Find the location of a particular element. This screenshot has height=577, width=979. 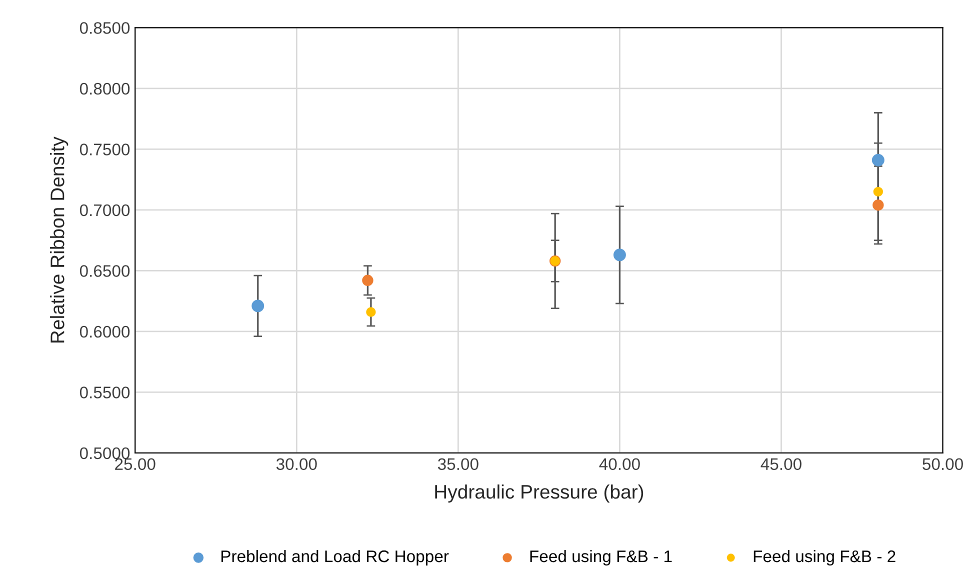

y-tick-label: 0.5000 is located at coordinates (105, 453).